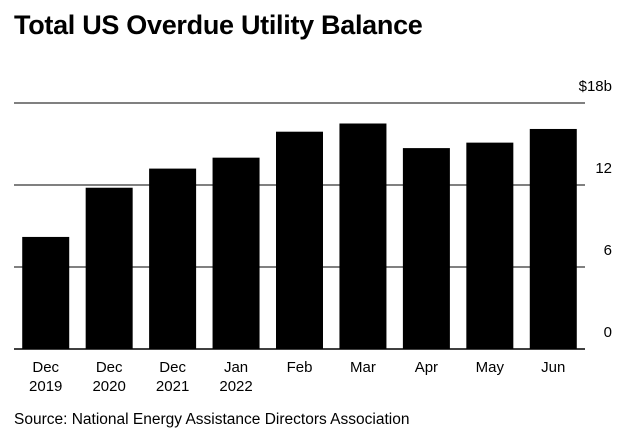 The width and height of the screenshot is (634, 444). What do you see at coordinates (608, 332) in the screenshot?
I see `y-tick-label: 0` at bounding box center [608, 332].